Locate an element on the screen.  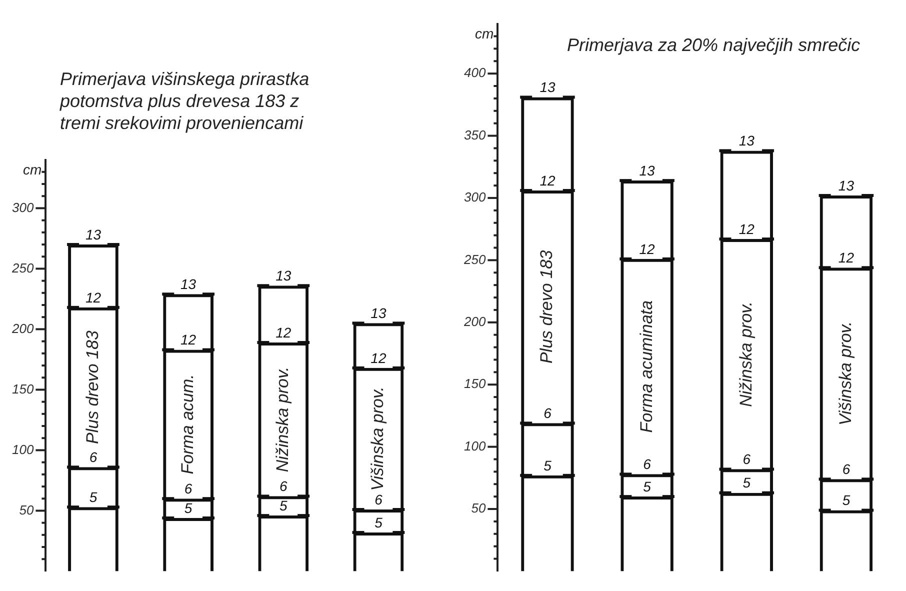
y-tick-label: 350 is located at coordinates (475, 134).